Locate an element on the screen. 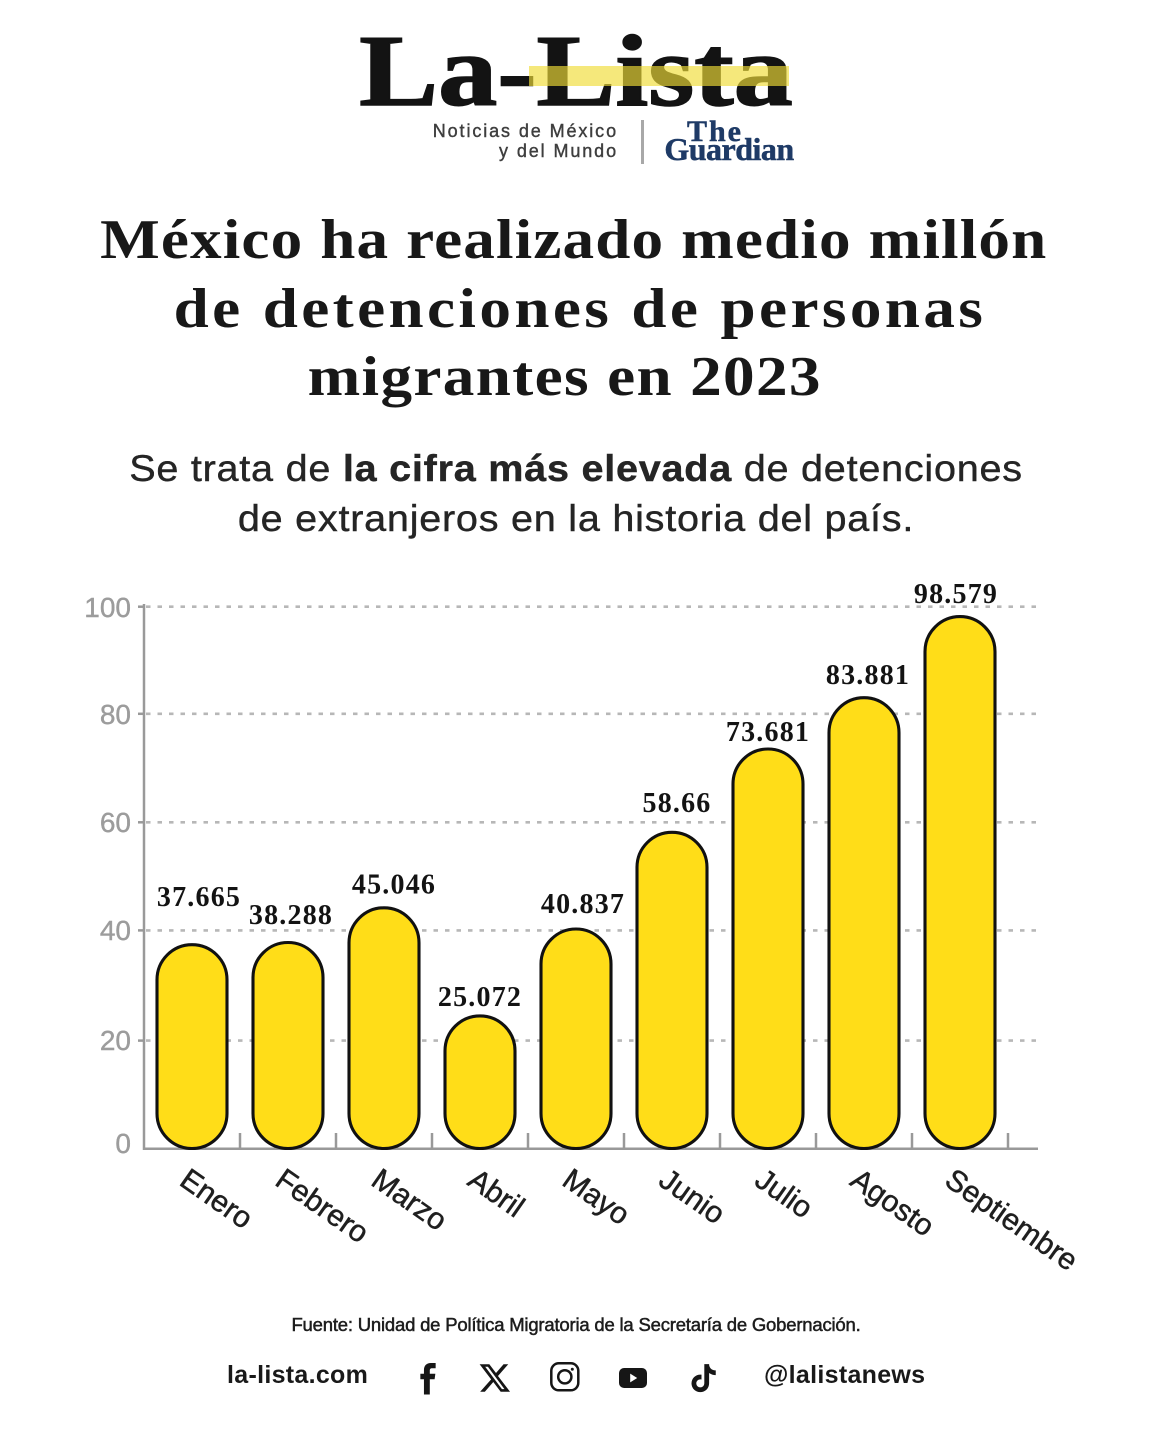 Image resolution: width=1152 pixels, height=1440 pixels. svg-text: 80 is located at coordinates (115, 714).